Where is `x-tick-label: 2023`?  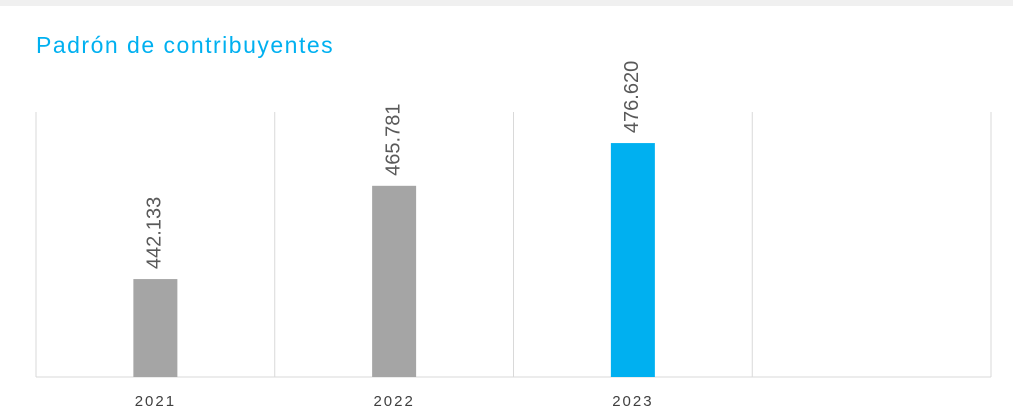
x-tick-label: 2023 is located at coordinates (632, 401).